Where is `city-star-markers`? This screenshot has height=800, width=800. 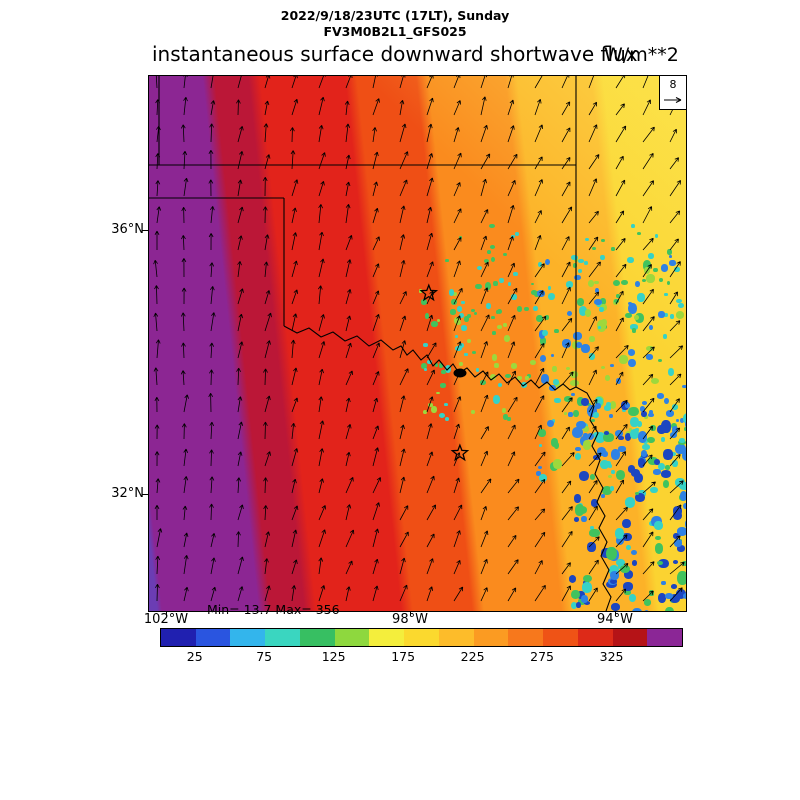
city-star-markers is located at coordinates (444, 372).